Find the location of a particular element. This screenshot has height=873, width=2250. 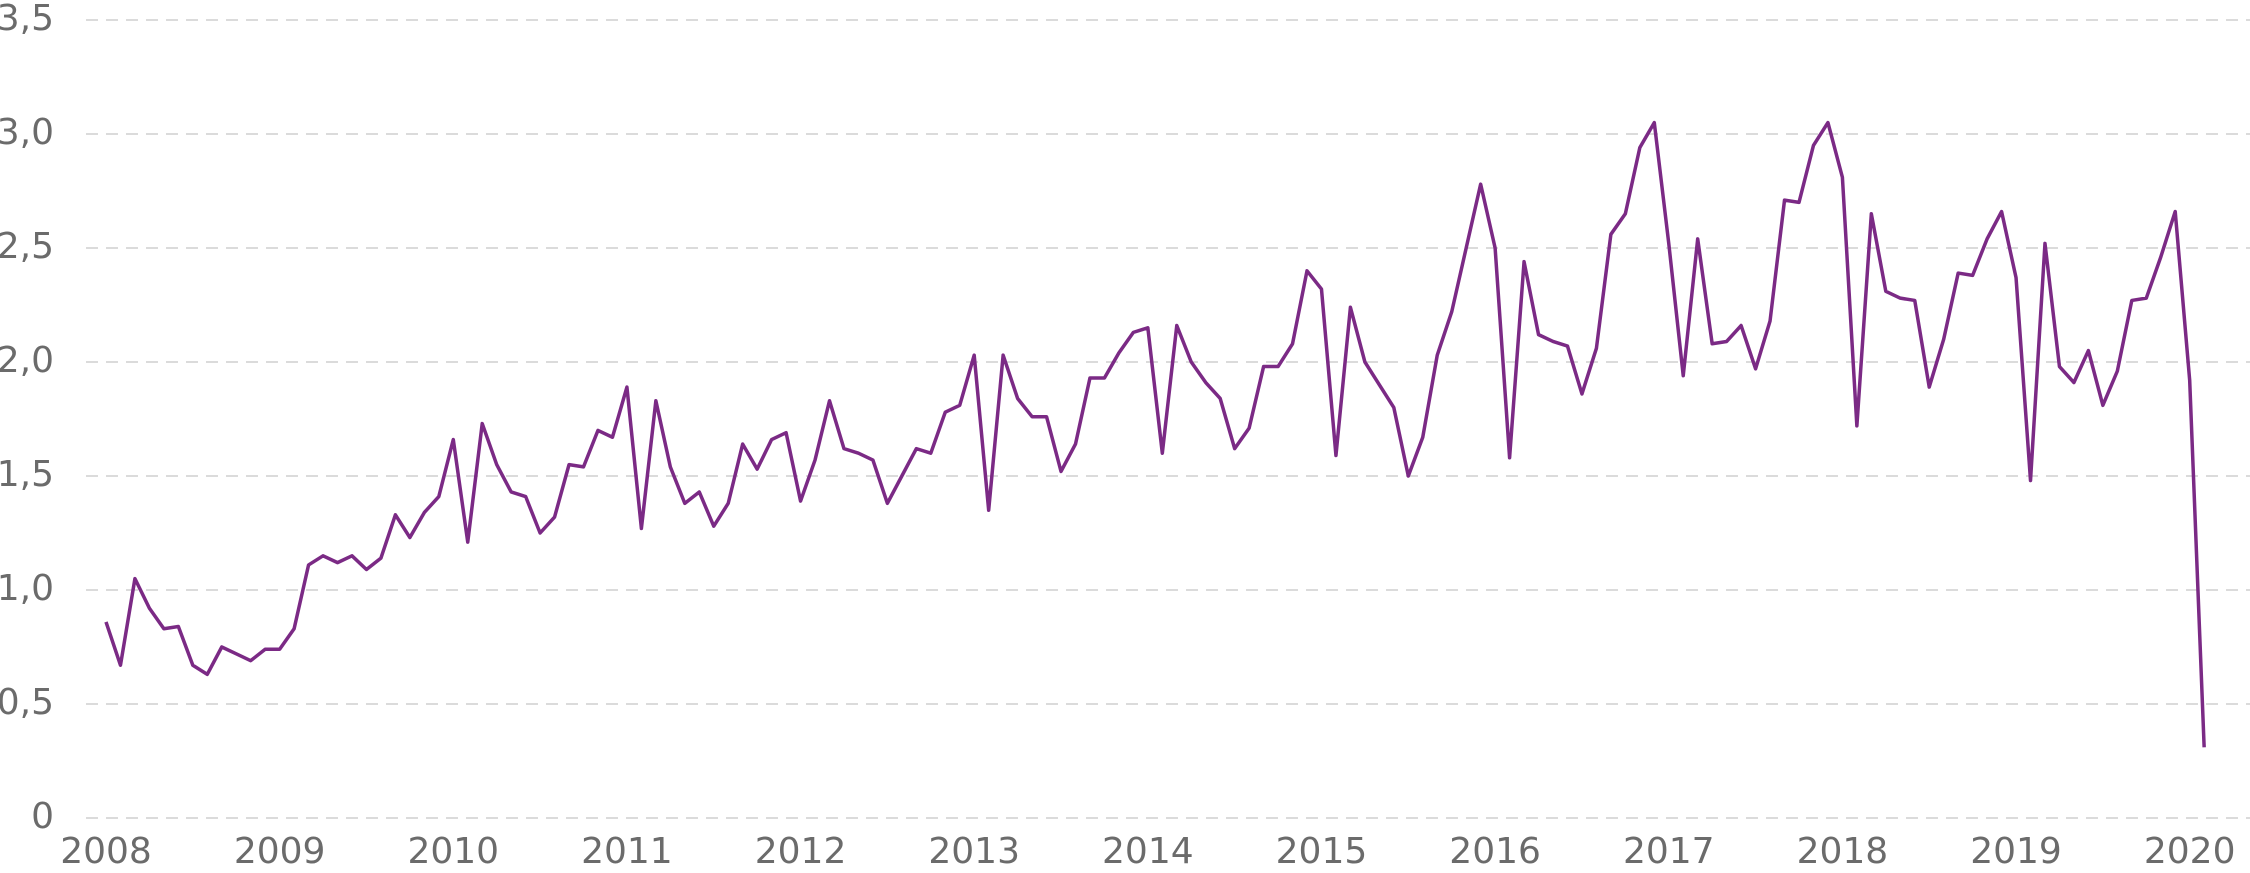

x-tick-label: 2014 is located at coordinates (1148, 851).